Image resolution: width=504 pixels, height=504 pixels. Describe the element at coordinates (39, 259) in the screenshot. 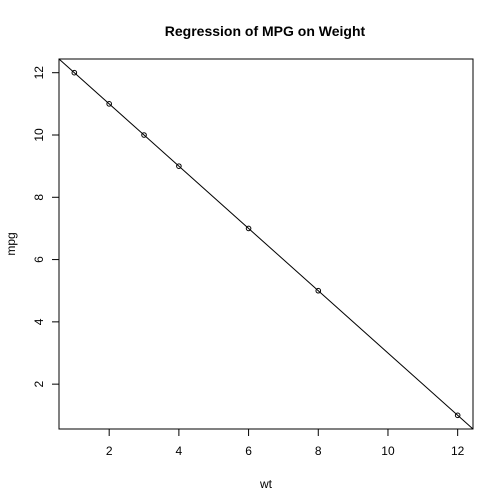

I see `y-tick-label: 6` at that location.